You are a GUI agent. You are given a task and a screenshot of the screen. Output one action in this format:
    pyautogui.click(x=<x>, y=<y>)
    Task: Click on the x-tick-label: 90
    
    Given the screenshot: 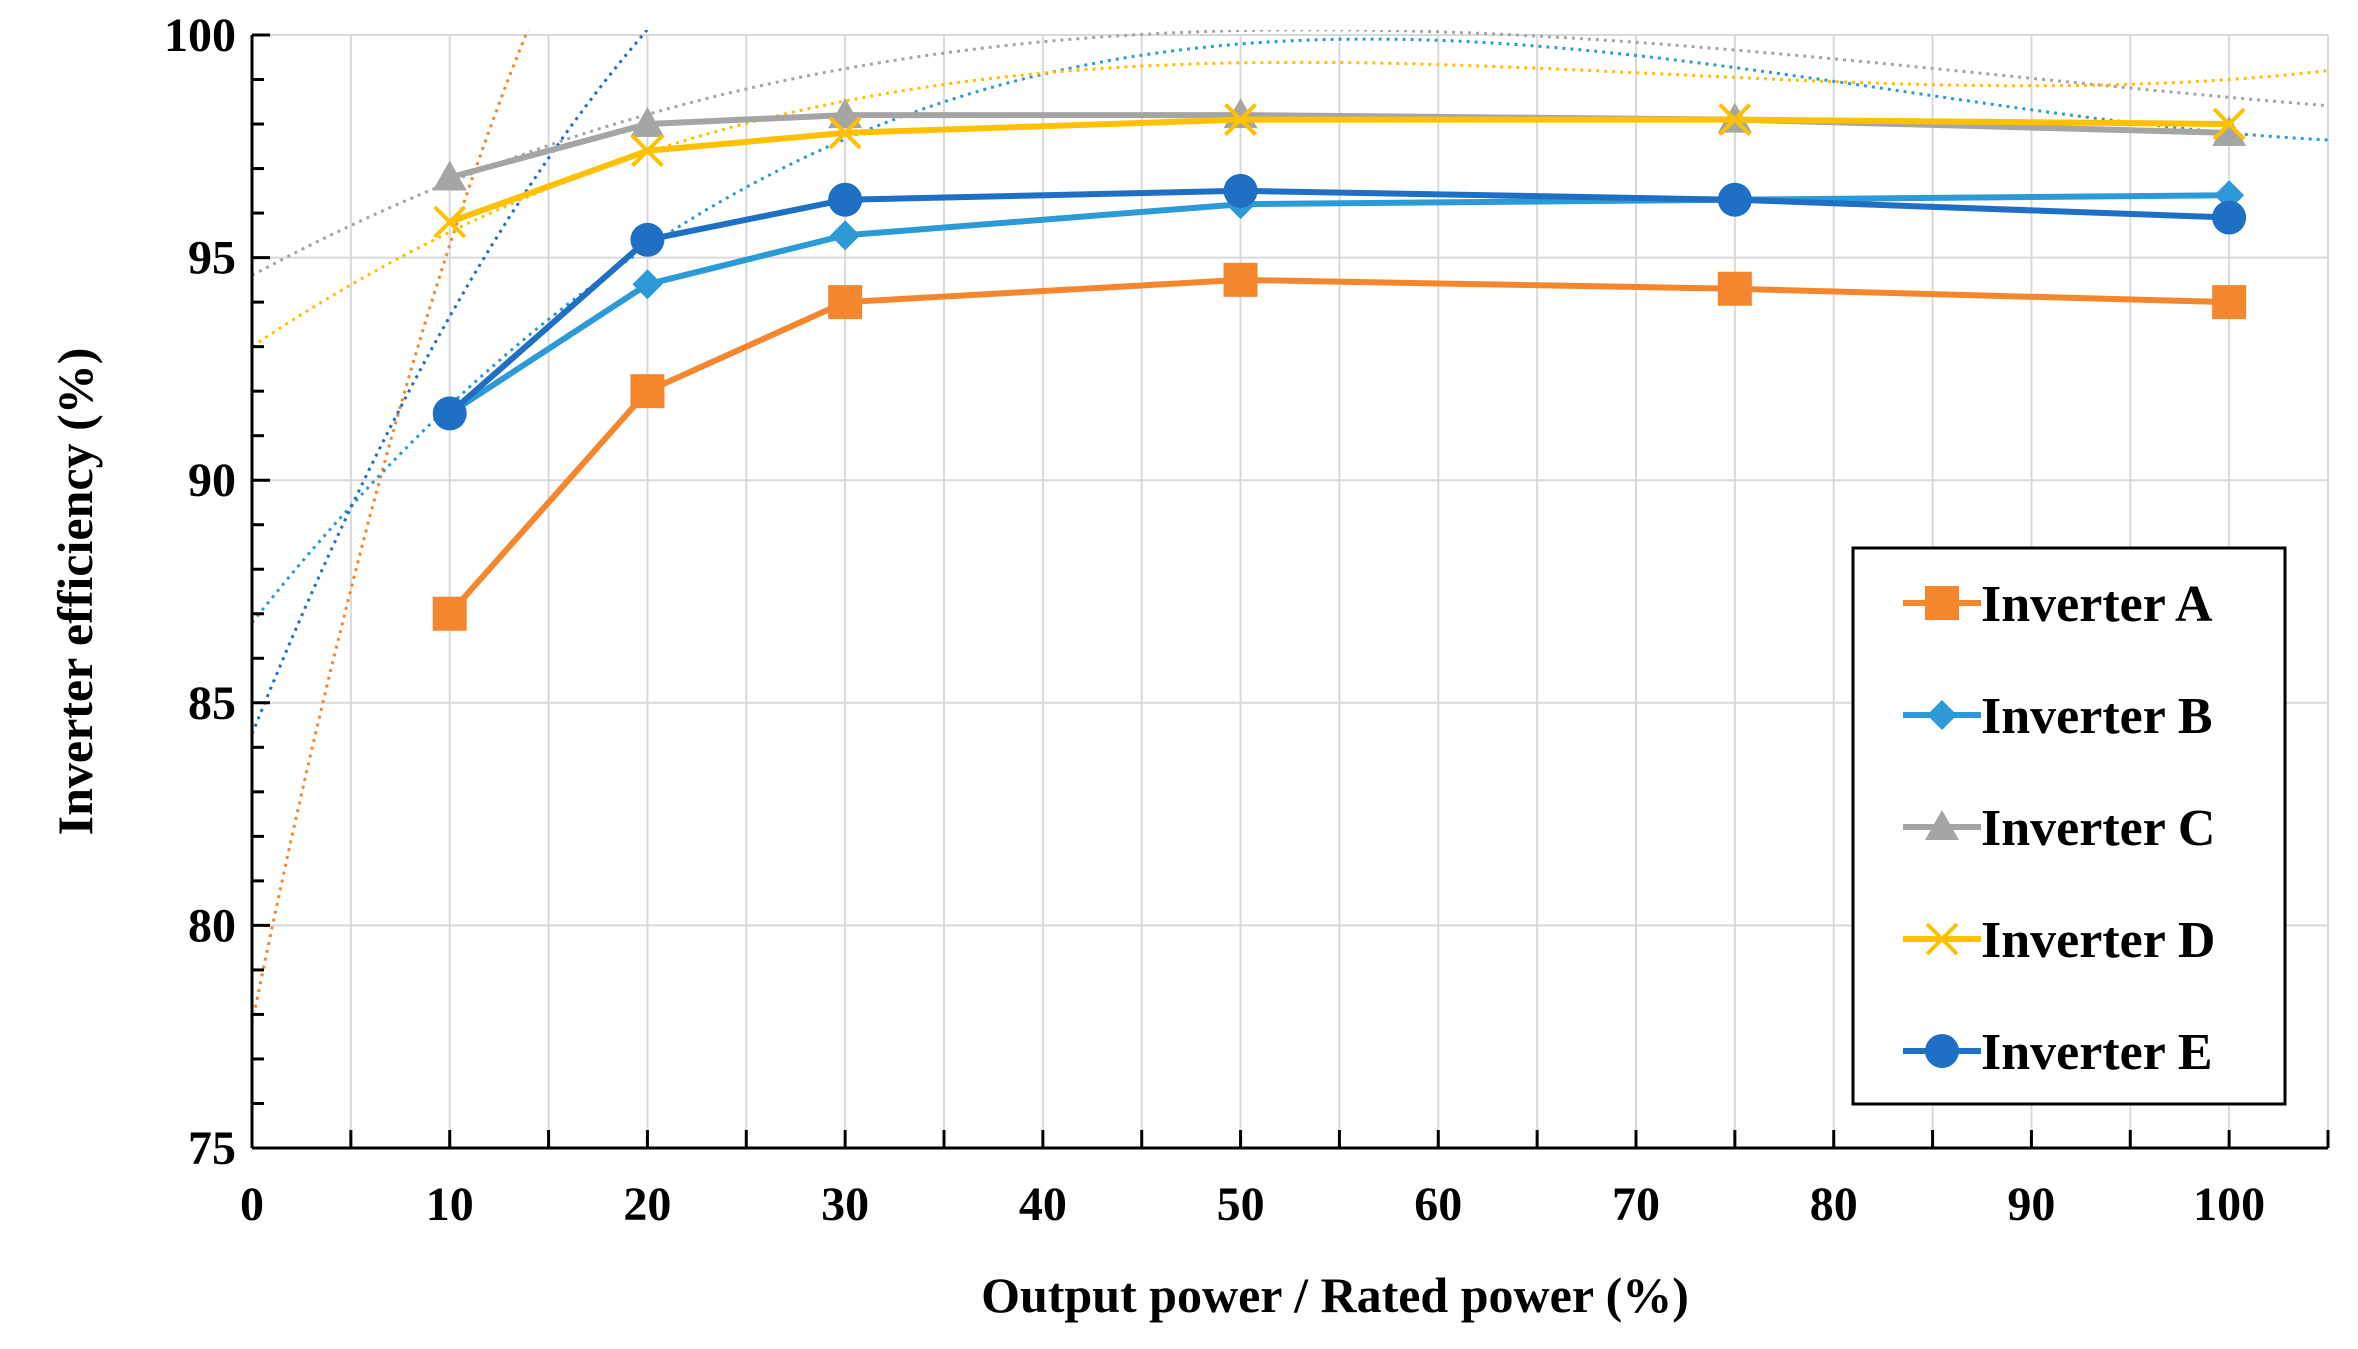 What is the action you would take?
    pyautogui.click(x=2031, y=1204)
    